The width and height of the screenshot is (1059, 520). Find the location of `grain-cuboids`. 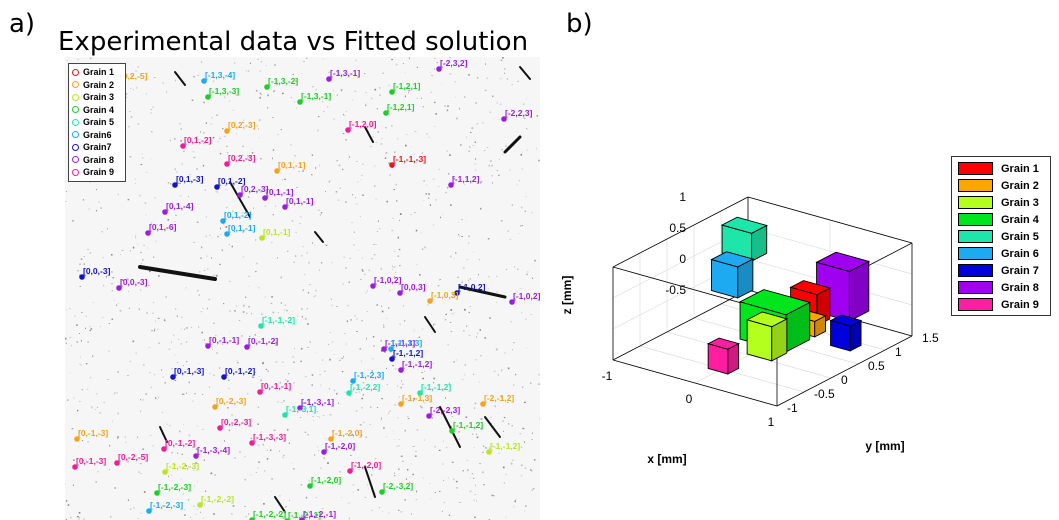

grain-cuboids is located at coordinates (788, 295).